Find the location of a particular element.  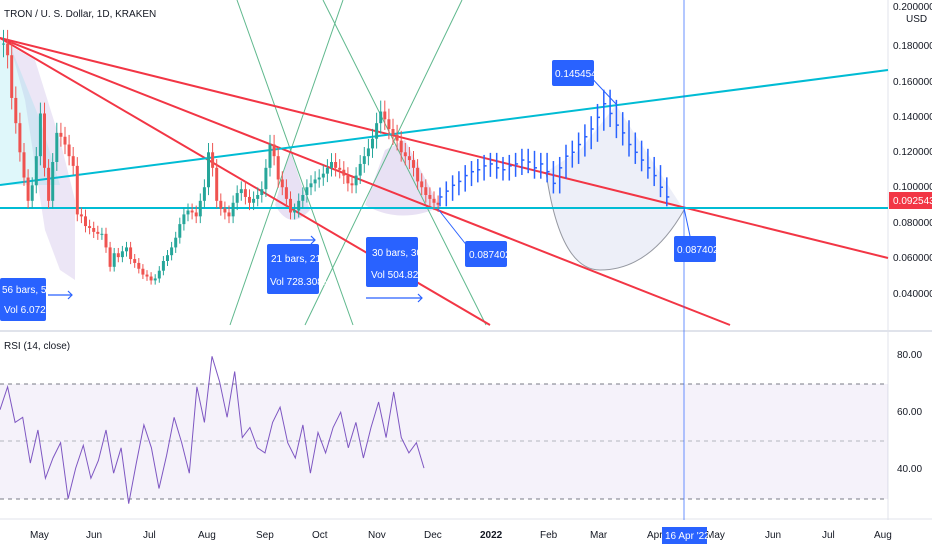

time-label: Jun is located at coordinates (94, 535).